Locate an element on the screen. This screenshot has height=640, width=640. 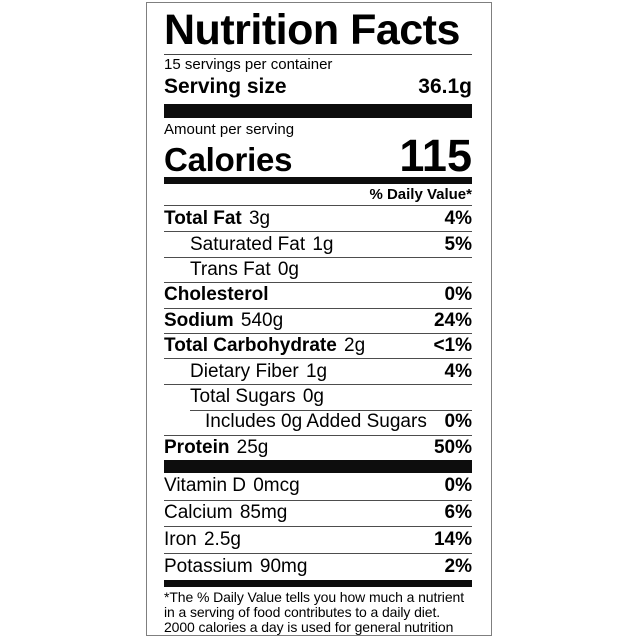
serving-size-row: Serving size 36.1g is located at coordinates (318, 87).